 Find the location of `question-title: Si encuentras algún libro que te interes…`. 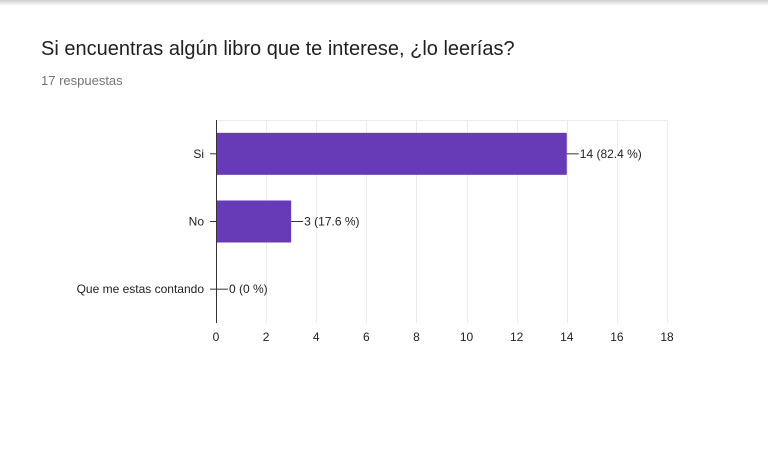

question-title: Si encuentras algún libro que te interes… is located at coordinates (278, 49).